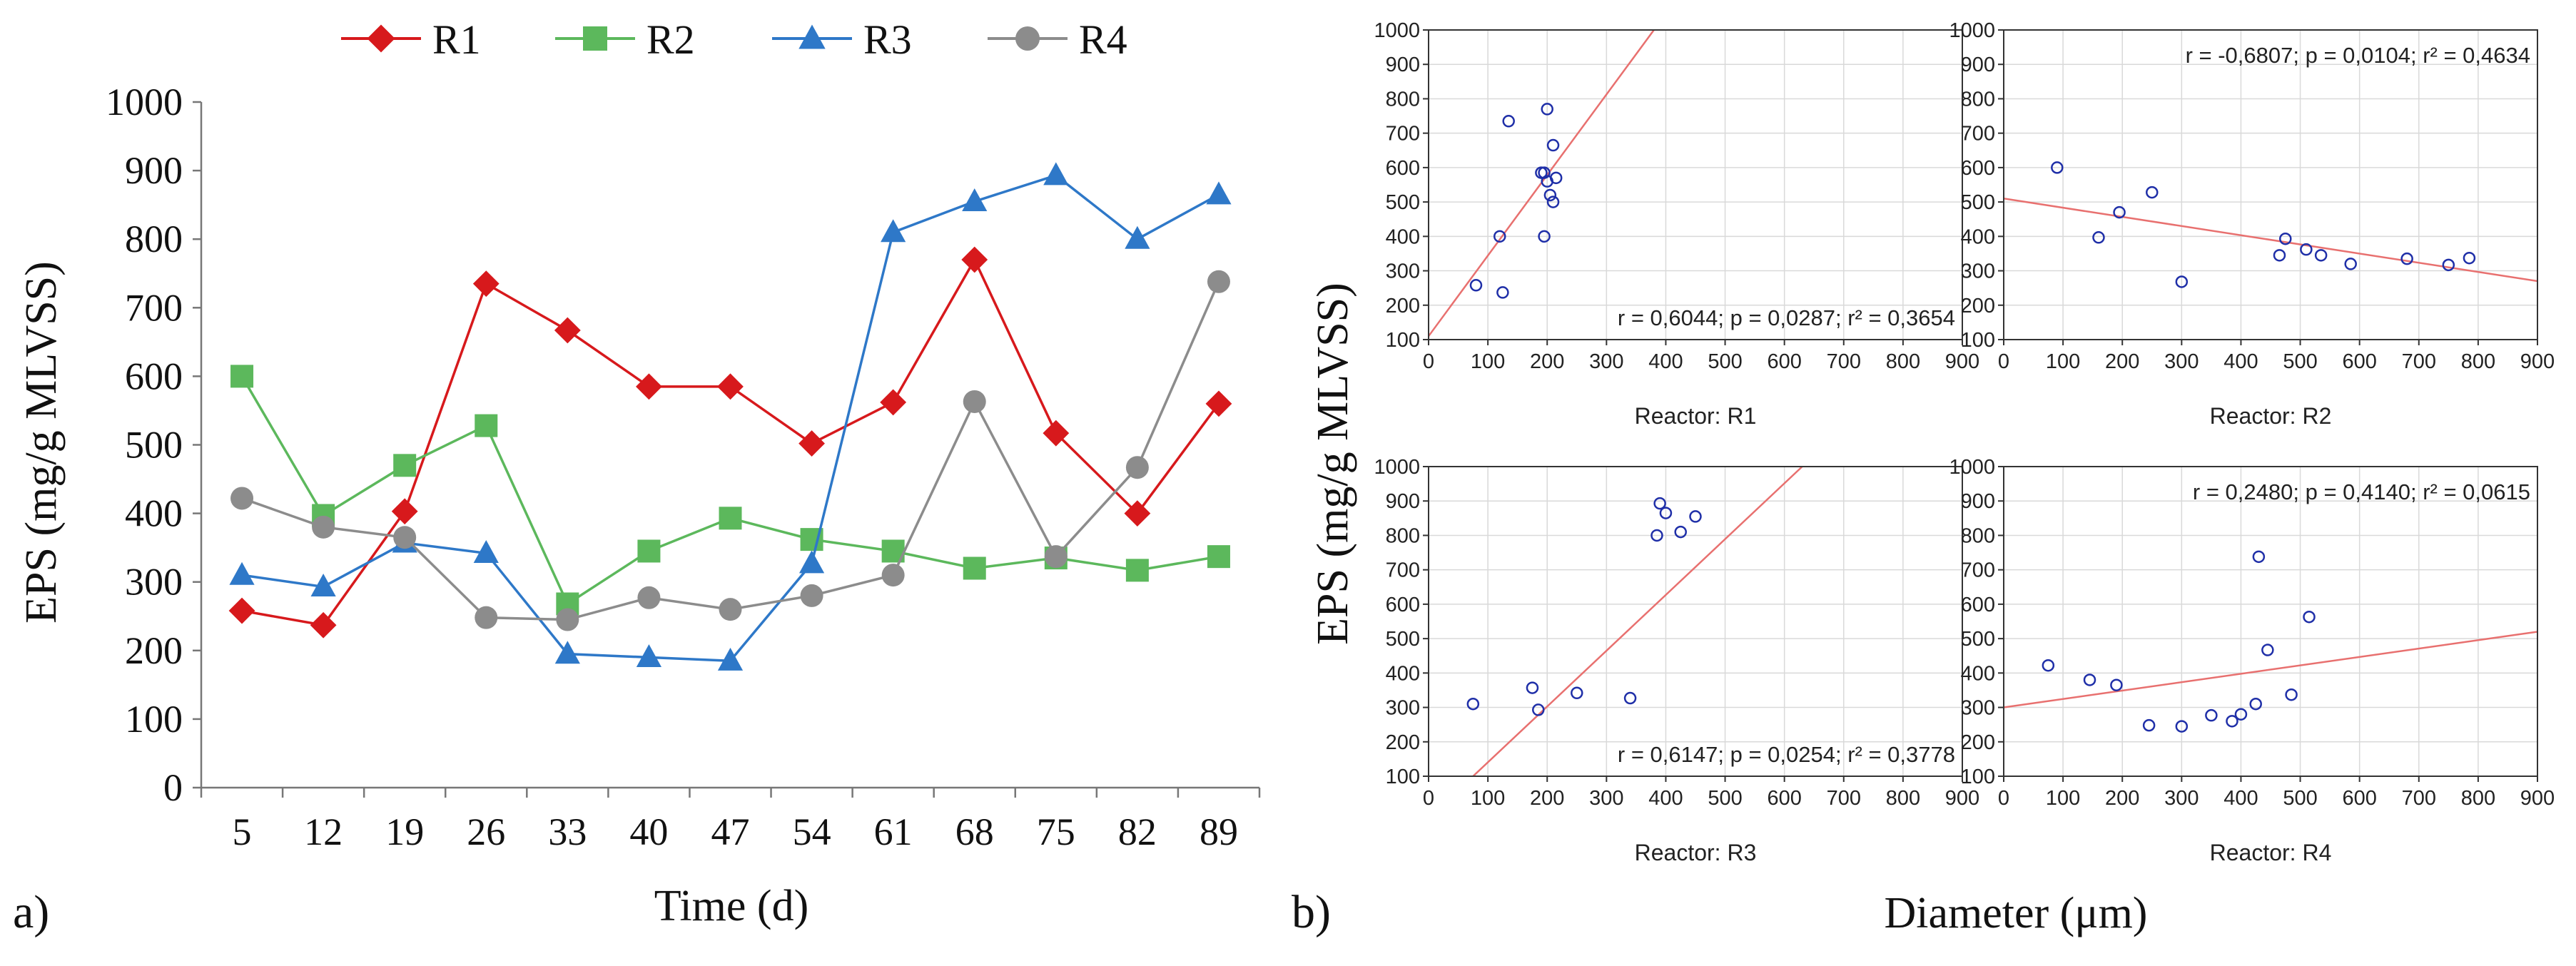 Image resolution: width=2576 pixels, height=966 pixels. I want to click on x-tick-label: 89, so click(1219, 831).